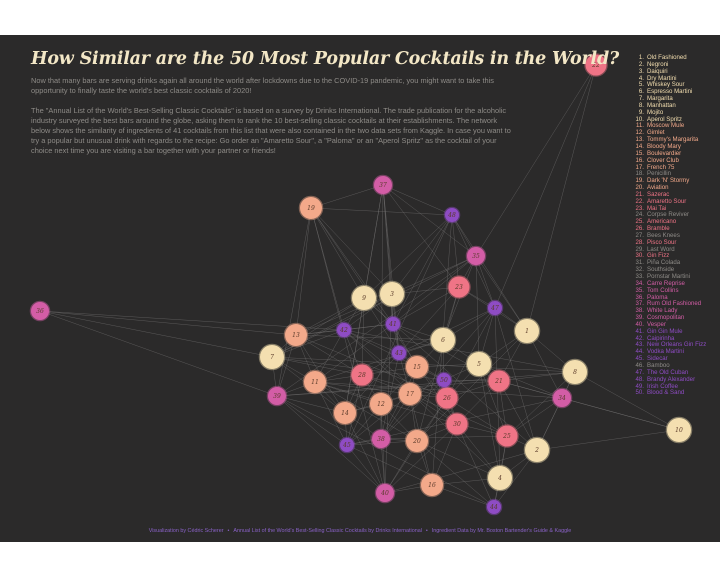 The image size is (720, 576). Describe the element at coordinates (384, 493) in the screenshot. I see `cocktail-node-label: 40` at that location.